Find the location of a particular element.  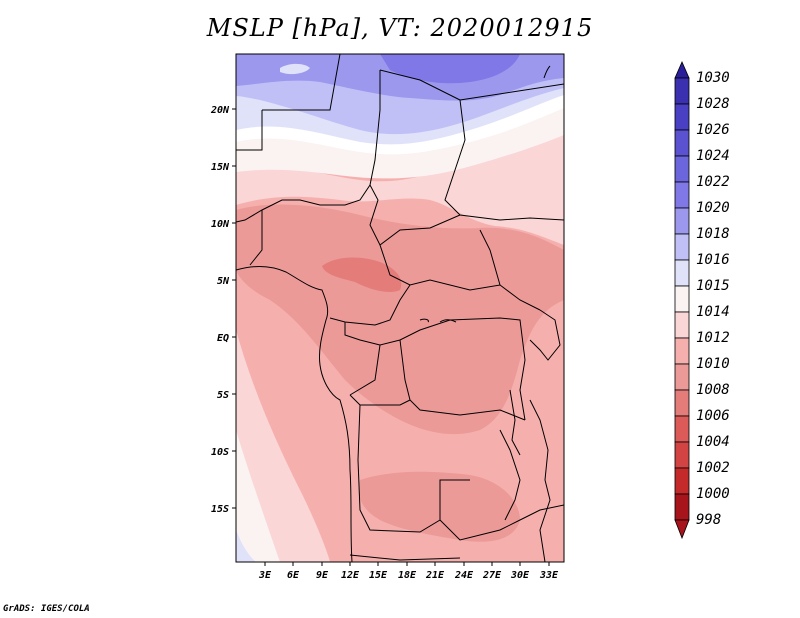

colorbar-label: 1004 is located at coordinates (713, 442).